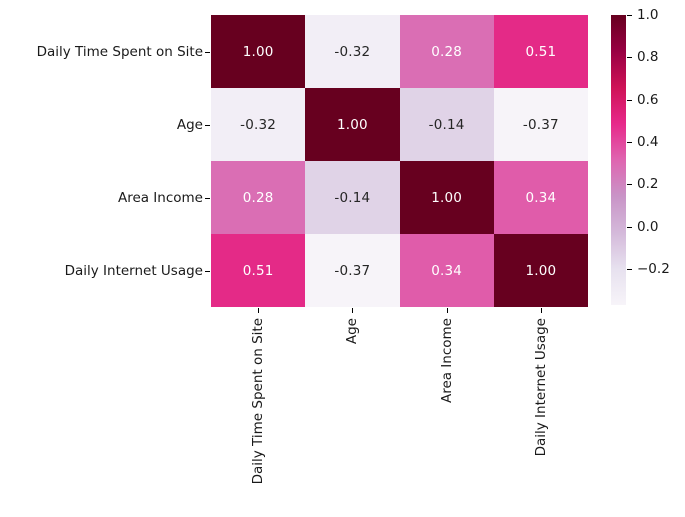 The width and height of the screenshot is (685, 517). Describe the element at coordinates (540, 387) in the screenshot. I see `x-tick-label: Daily Internet Usage` at that location.